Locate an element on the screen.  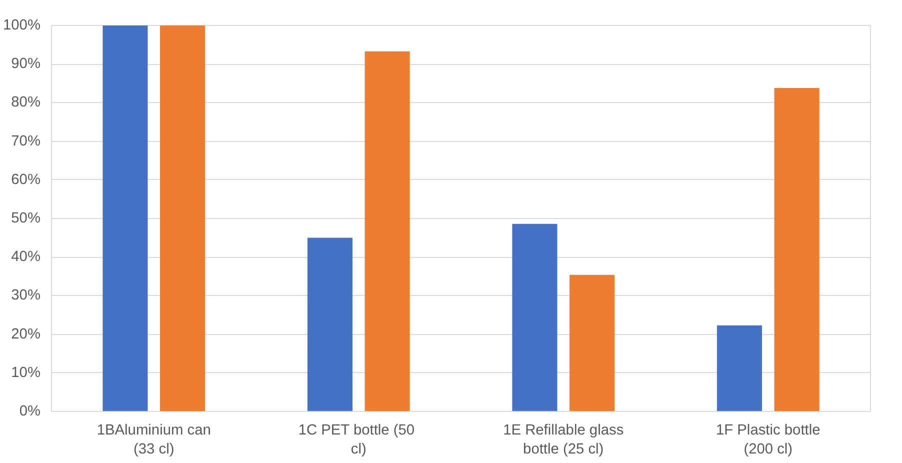
y-tick-label: 90% is located at coordinates (26, 64).